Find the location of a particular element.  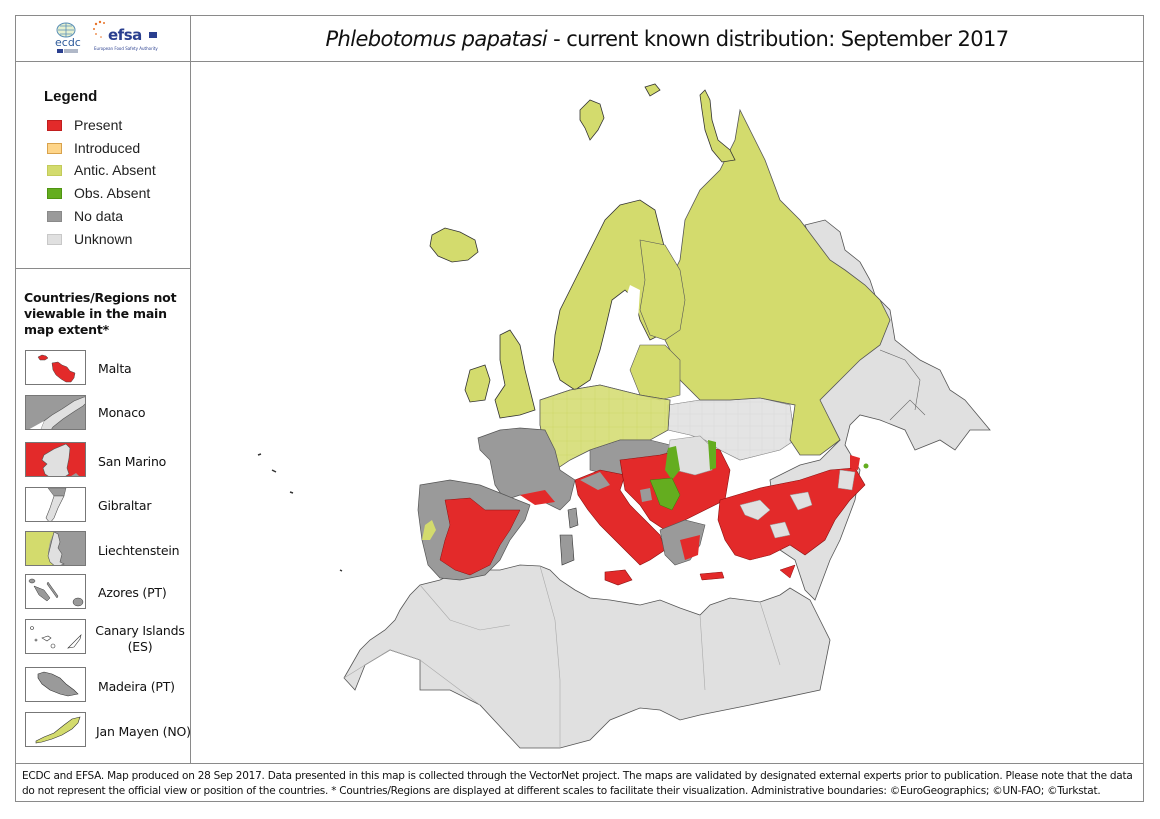

legend-item-antic-absent: Antic. Absent is located at coordinates (101, 170).